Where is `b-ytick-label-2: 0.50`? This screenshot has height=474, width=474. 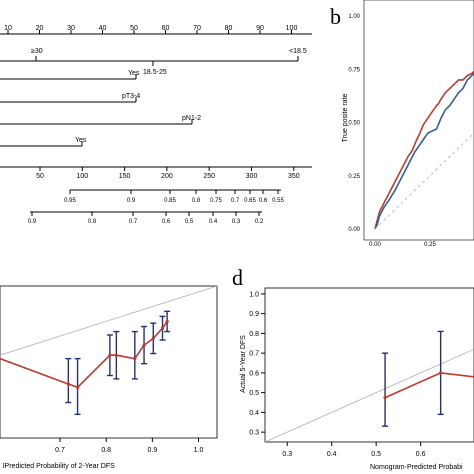
b-ytick-label-2: 0.50 is located at coordinates (354, 124).